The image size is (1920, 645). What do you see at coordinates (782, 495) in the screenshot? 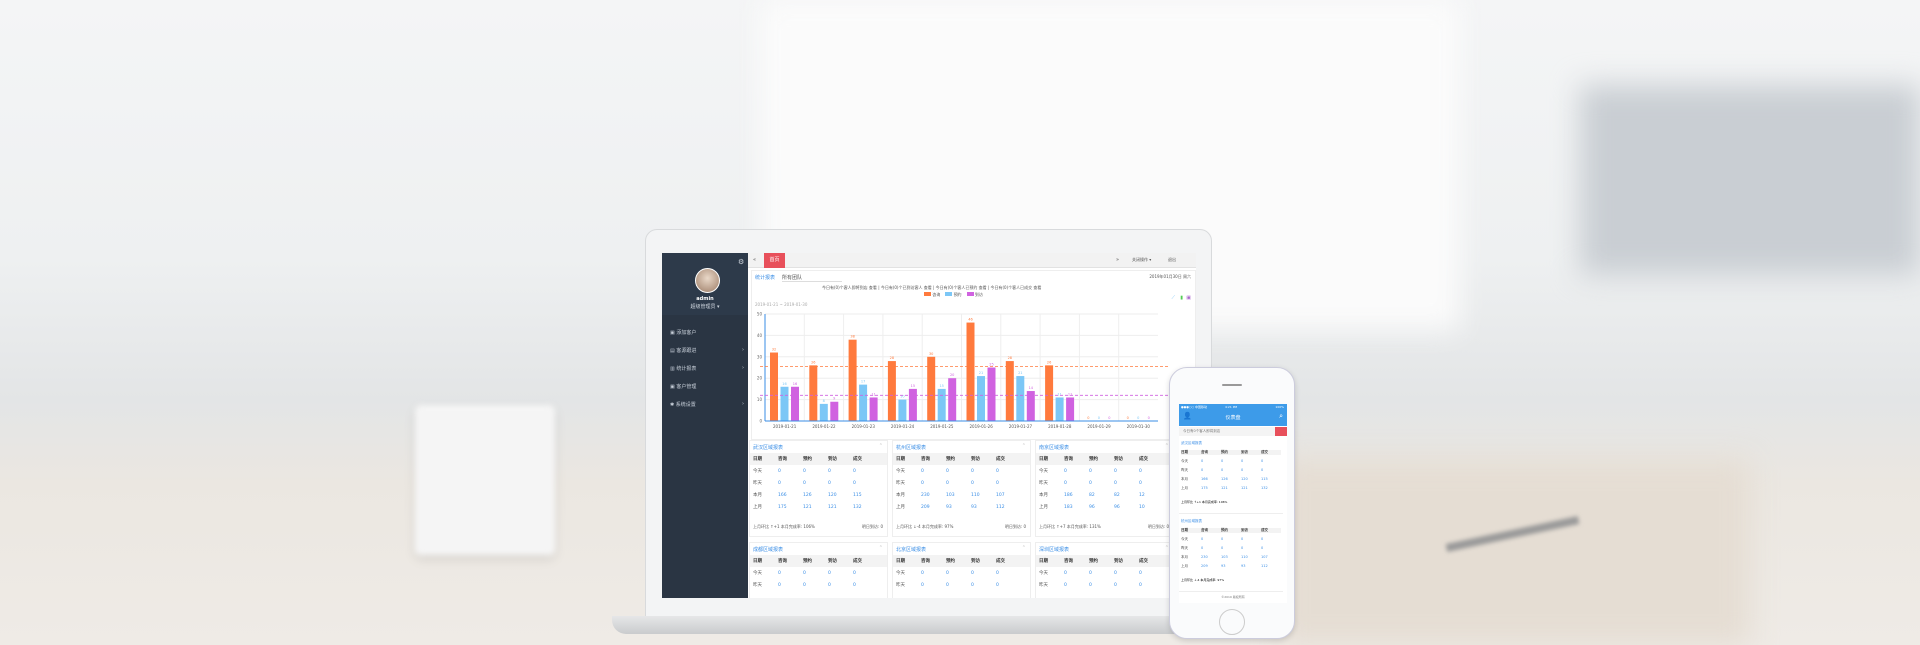
I see `table-cell: 166` at bounding box center [782, 495].